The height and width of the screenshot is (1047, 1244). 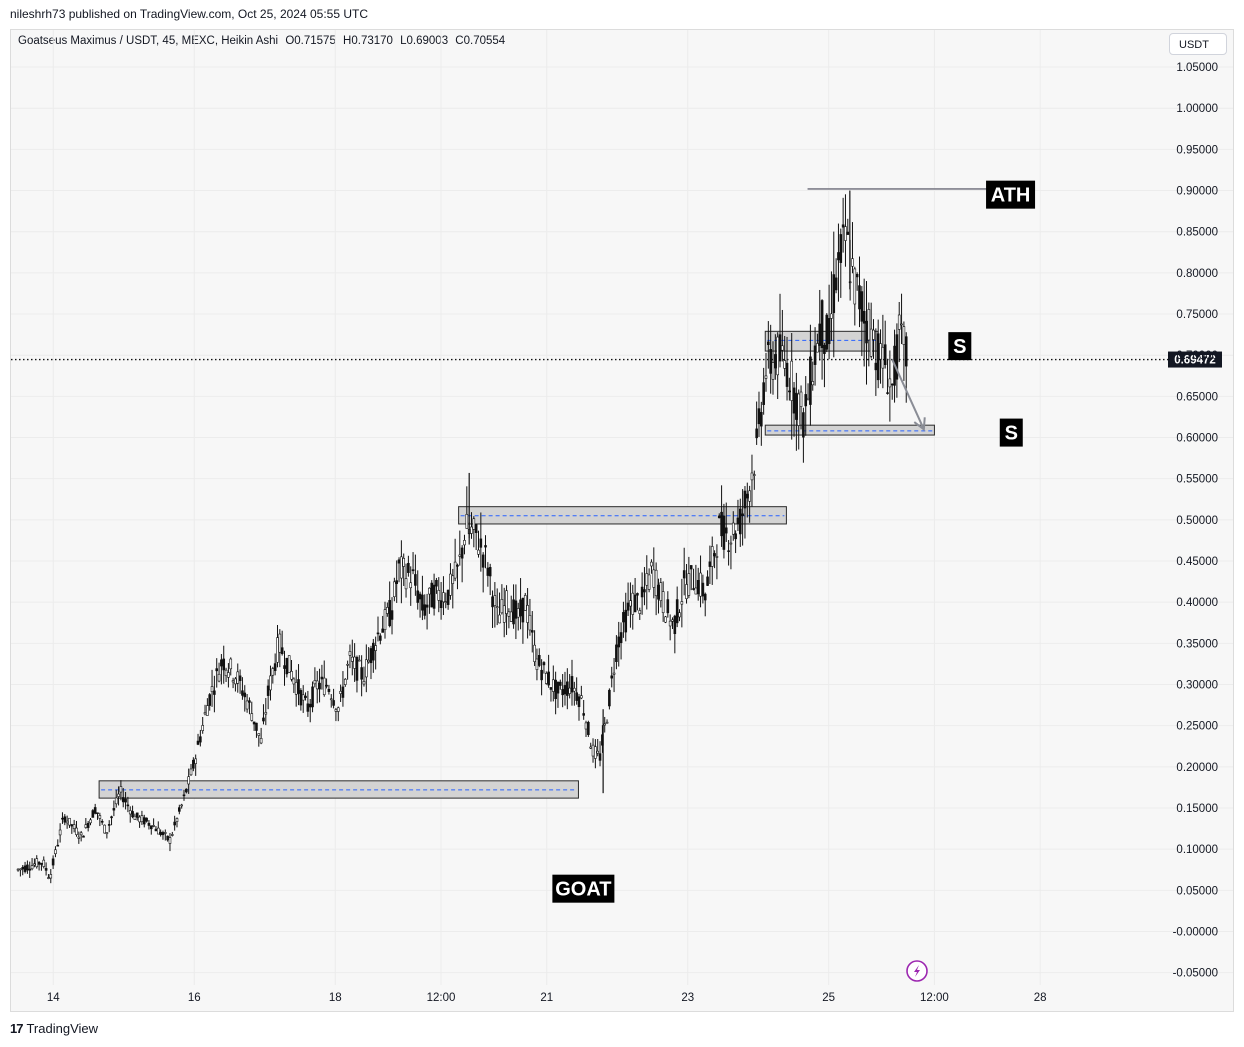 What do you see at coordinates (53, 998) in the screenshot?
I see `x-tick-label: 14` at bounding box center [53, 998].